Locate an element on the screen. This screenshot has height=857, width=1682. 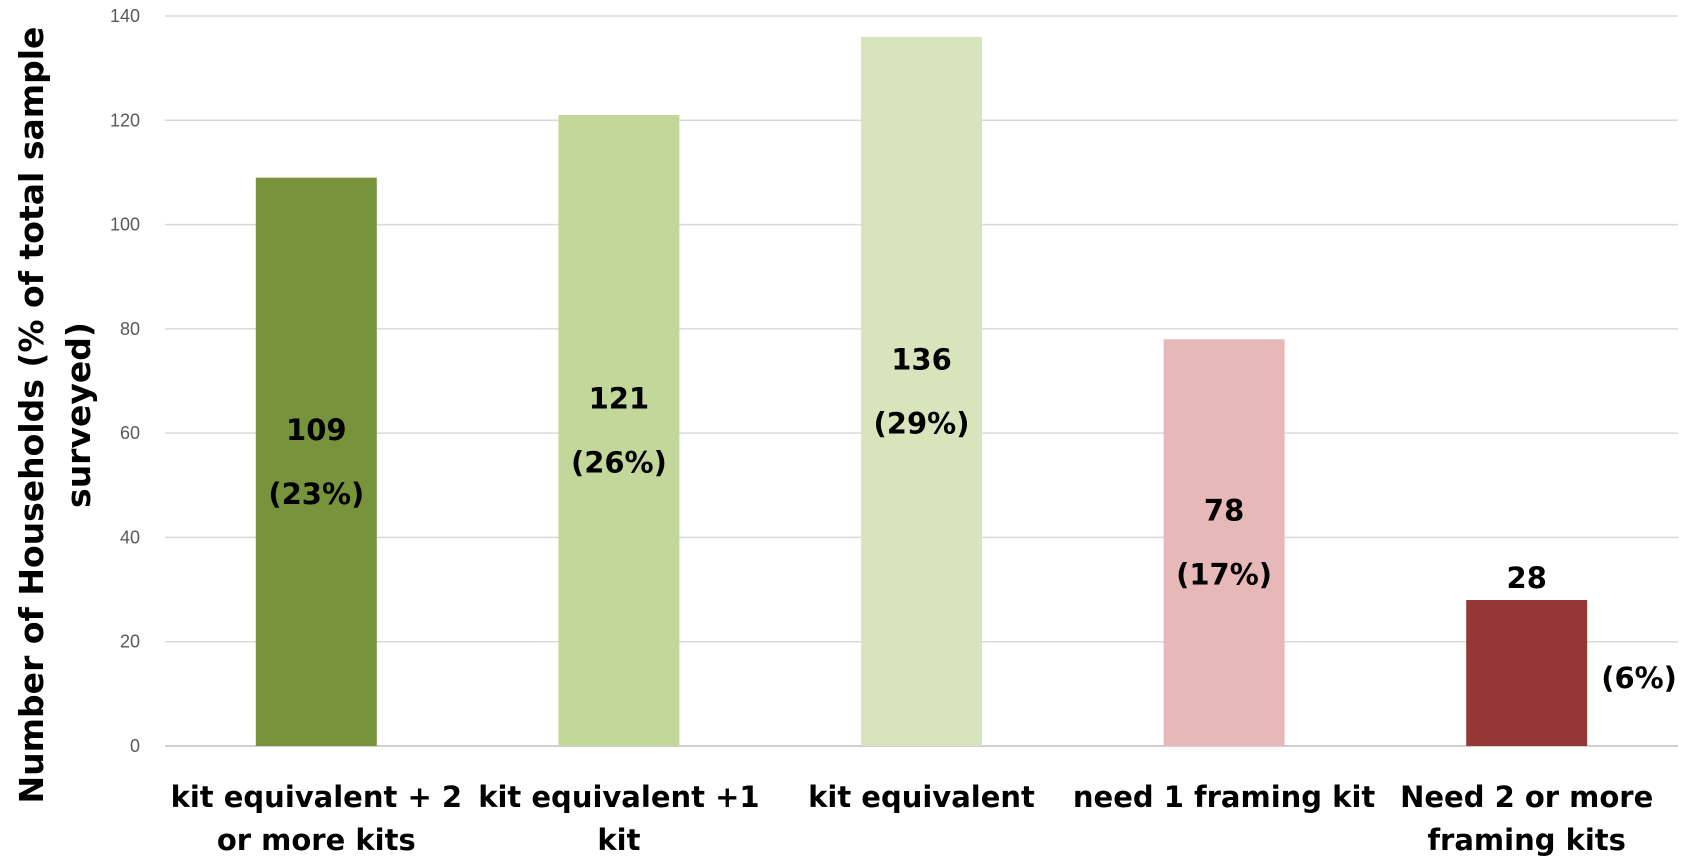
y-axis-ticks: 0 20 40 60 80 100 120 140 is located at coordinates (125, 381).